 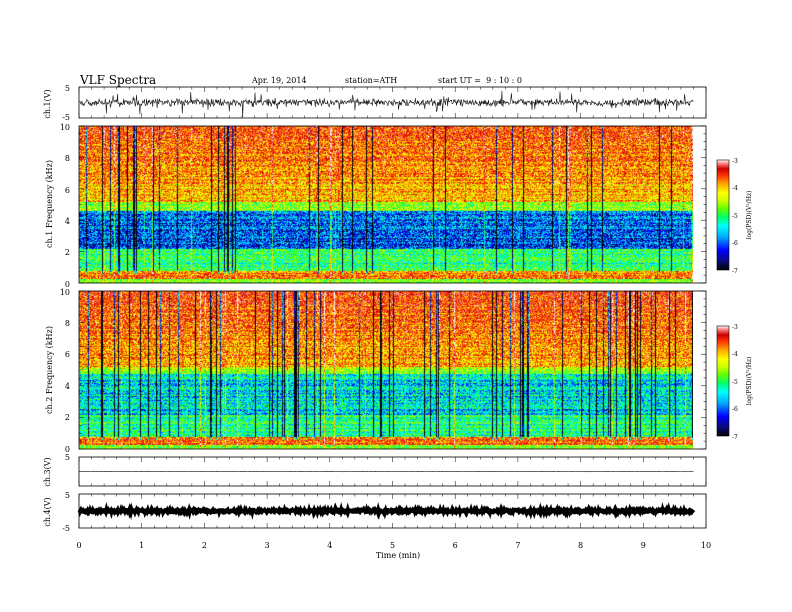 What do you see at coordinates (723, 381) in the screenshot?
I see `ch2-colorbar-gradient` at bounding box center [723, 381].